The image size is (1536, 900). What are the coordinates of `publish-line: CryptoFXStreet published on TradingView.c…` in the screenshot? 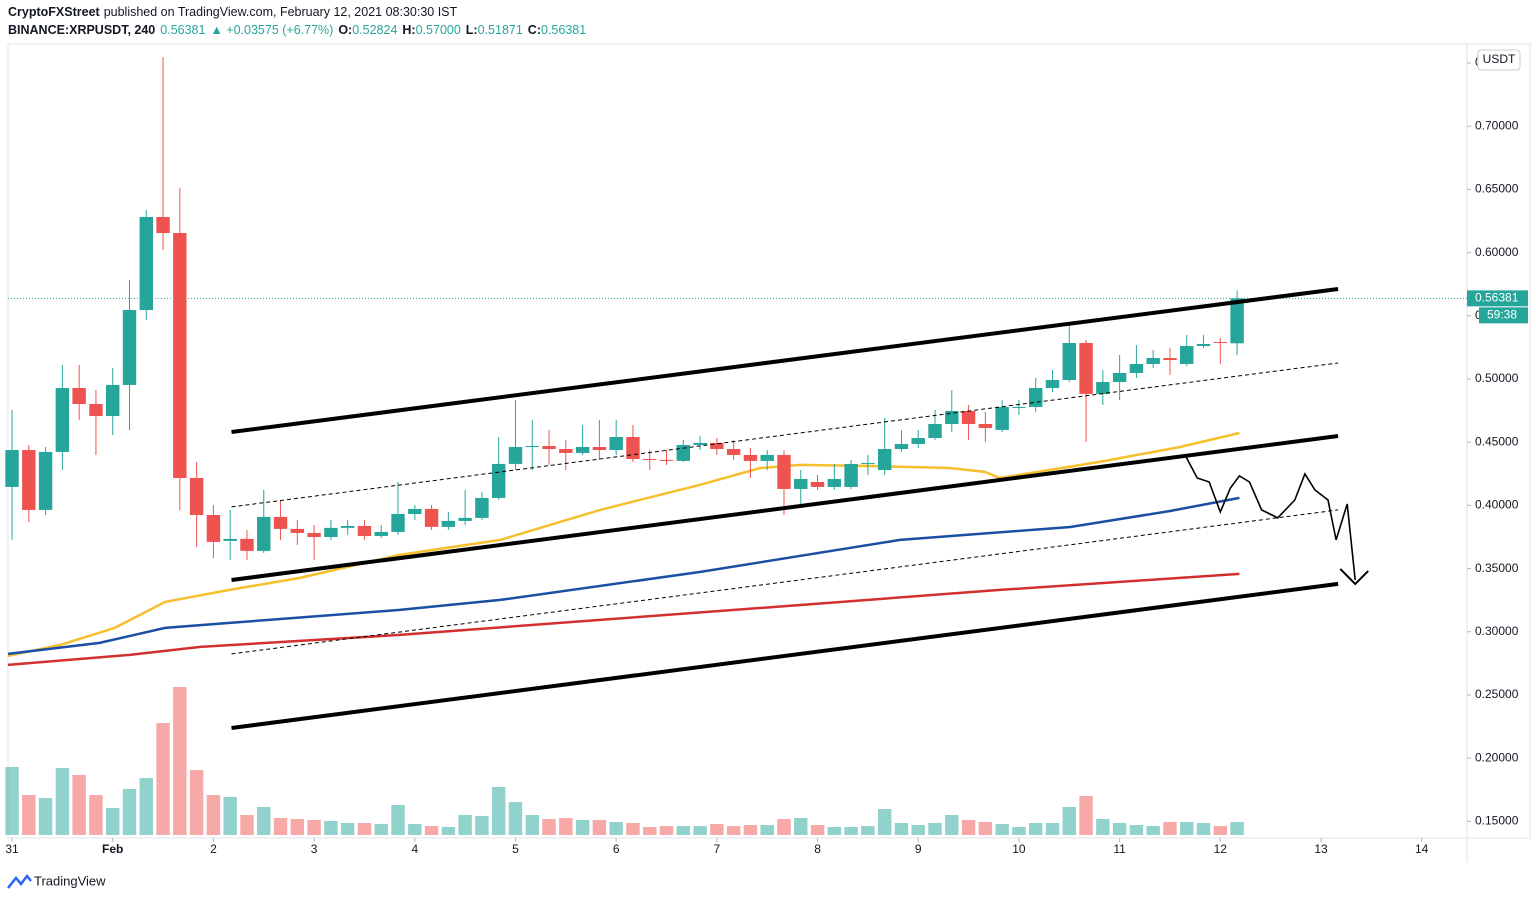 It's located at (233, 12).